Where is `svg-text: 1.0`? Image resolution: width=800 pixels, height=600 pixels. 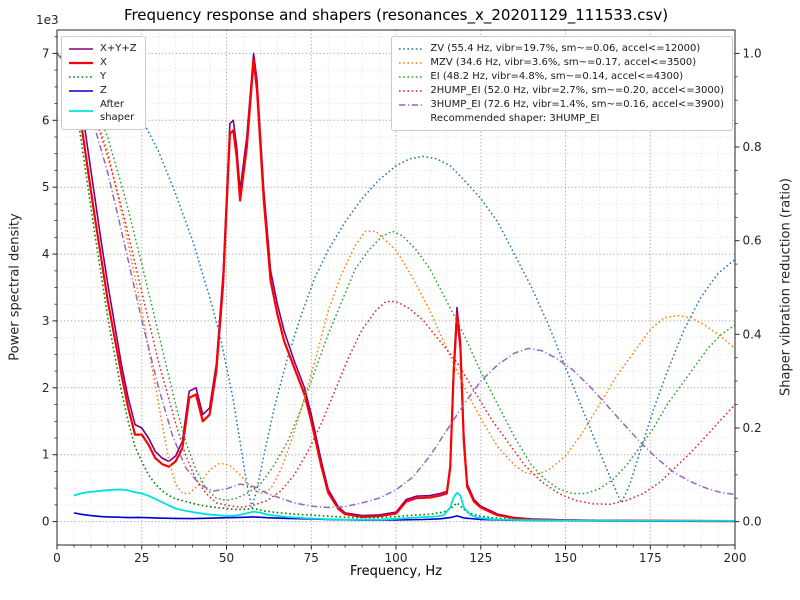 svg-text: 1.0 is located at coordinates (752, 53).